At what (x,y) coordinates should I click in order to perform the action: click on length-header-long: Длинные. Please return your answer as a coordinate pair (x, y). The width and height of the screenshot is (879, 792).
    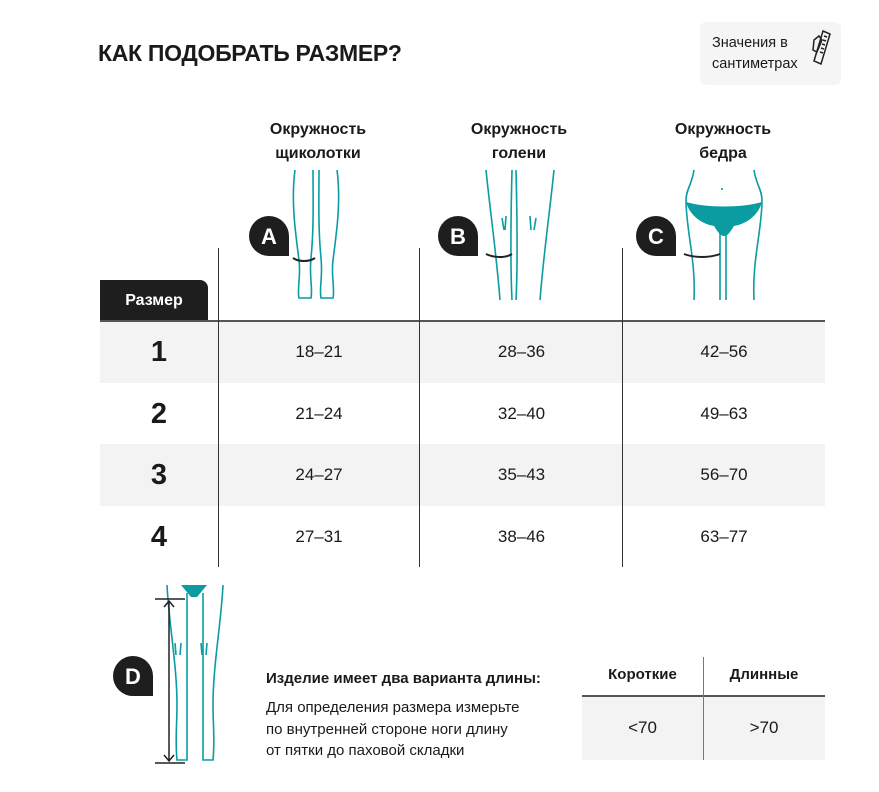
    Looking at the image, I should click on (764, 674).